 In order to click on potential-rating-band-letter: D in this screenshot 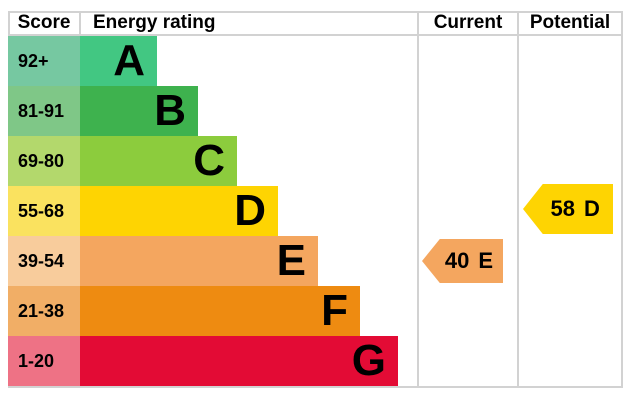, I will do `click(591, 208)`.